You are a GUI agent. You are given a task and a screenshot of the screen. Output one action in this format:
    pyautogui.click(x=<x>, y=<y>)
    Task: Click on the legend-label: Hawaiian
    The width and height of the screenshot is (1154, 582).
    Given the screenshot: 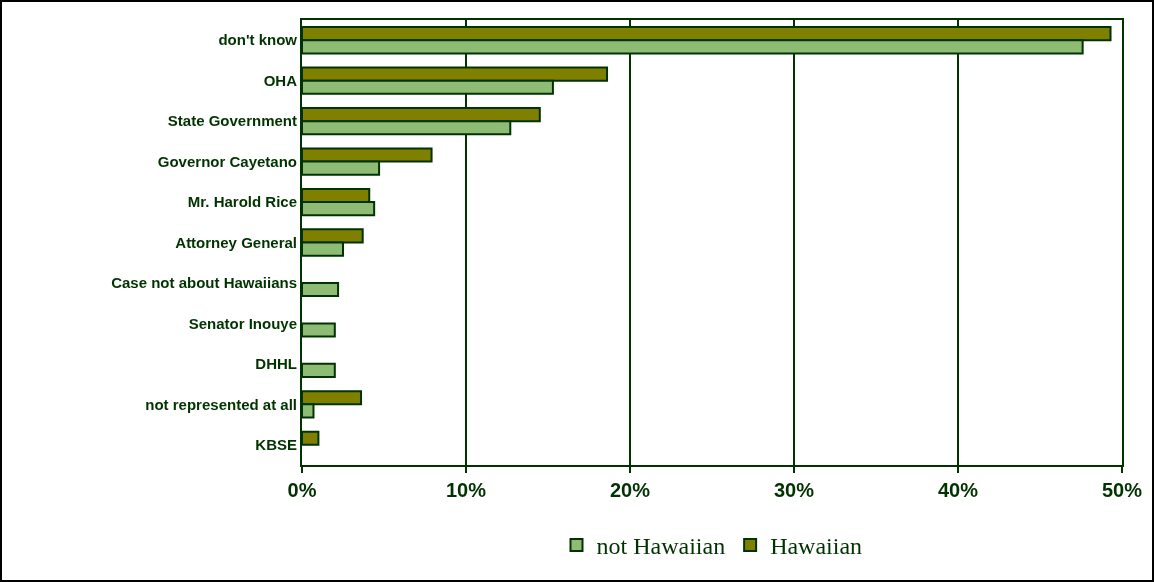 What is the action you would take?
    pyautogui.click(x=816, y=546)
    